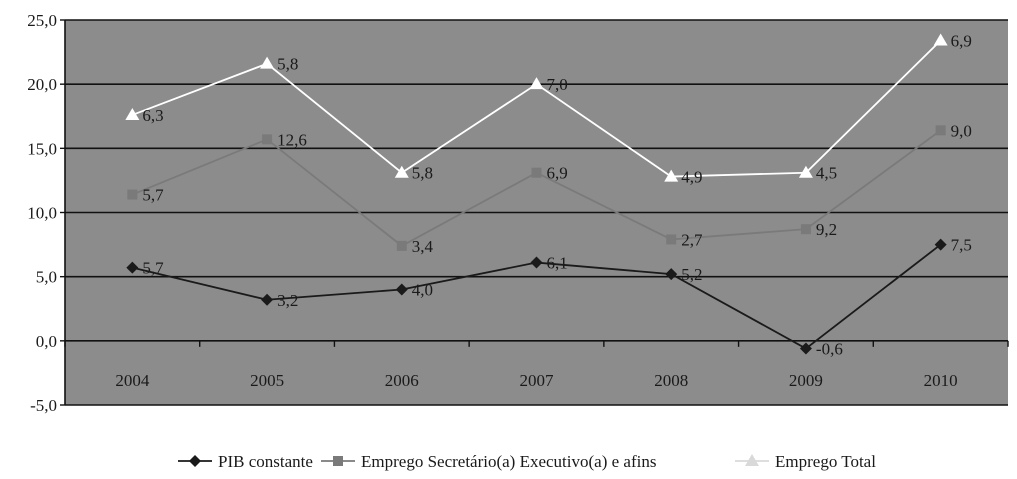 The image size is (1017, 479). What do you see at coordinates (557, 263) in the screenshot?
I see `data-label: 6,1` at bounding box center [557, 263].